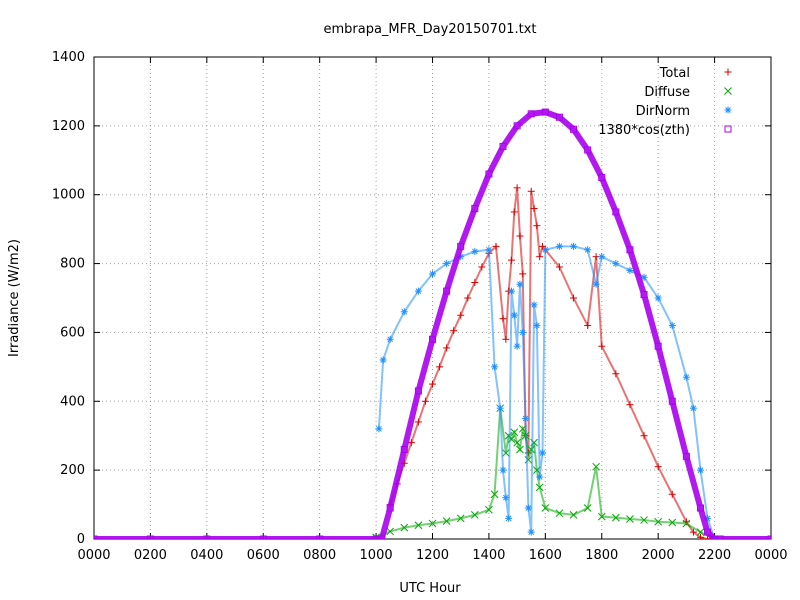  What do you see at coordinates (545, 555) in the screenshot?
I see `x-tick-label: 1600` at bounding box center [545, 555].